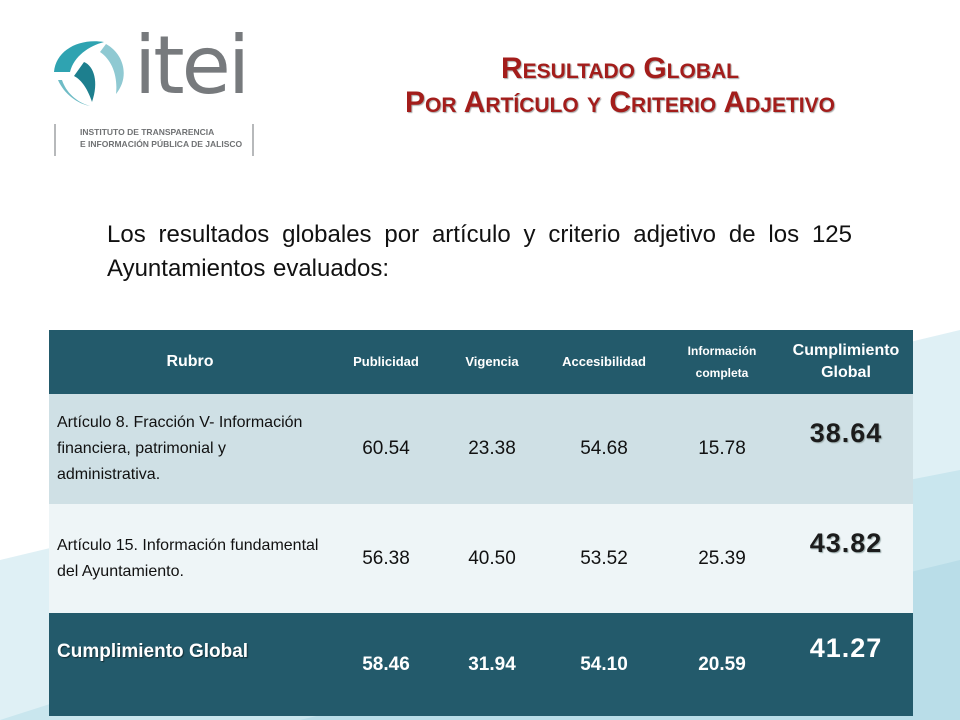 The width and height of the screenshot is (960, 720). Describe the element at coordinates (190, 362) in the screenshot. I see `header-rubro: Rubro` at that location.